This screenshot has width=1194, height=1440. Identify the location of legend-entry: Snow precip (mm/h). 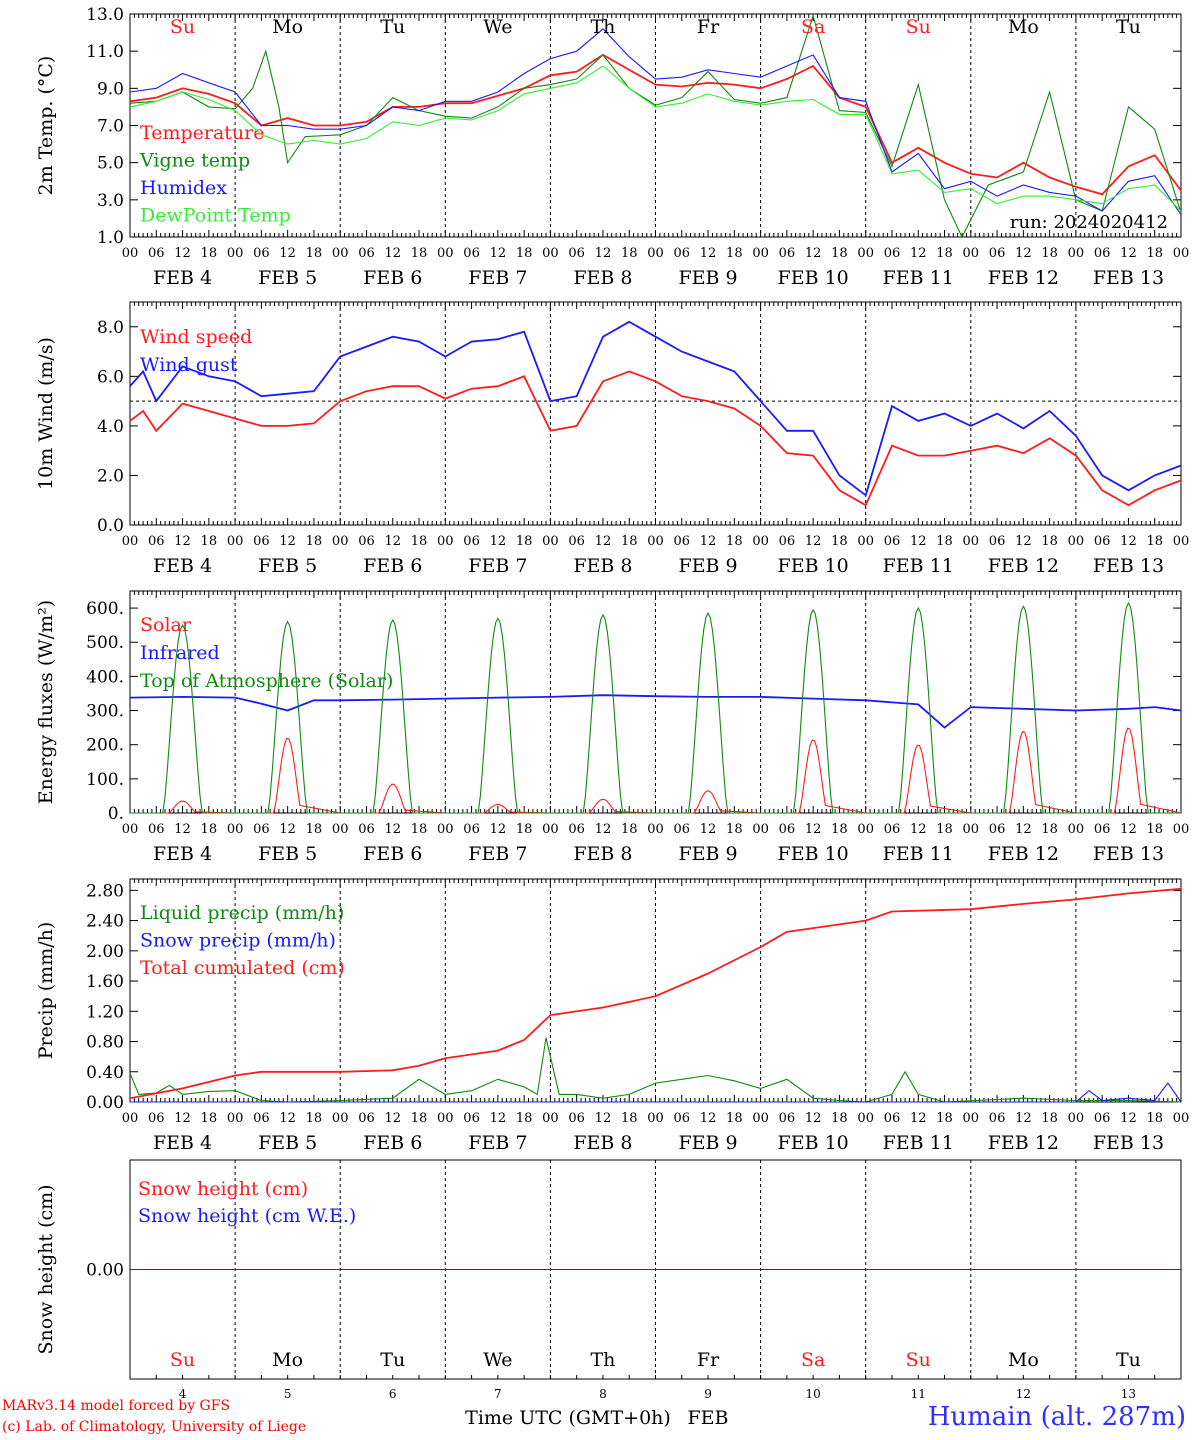
(238, 941).